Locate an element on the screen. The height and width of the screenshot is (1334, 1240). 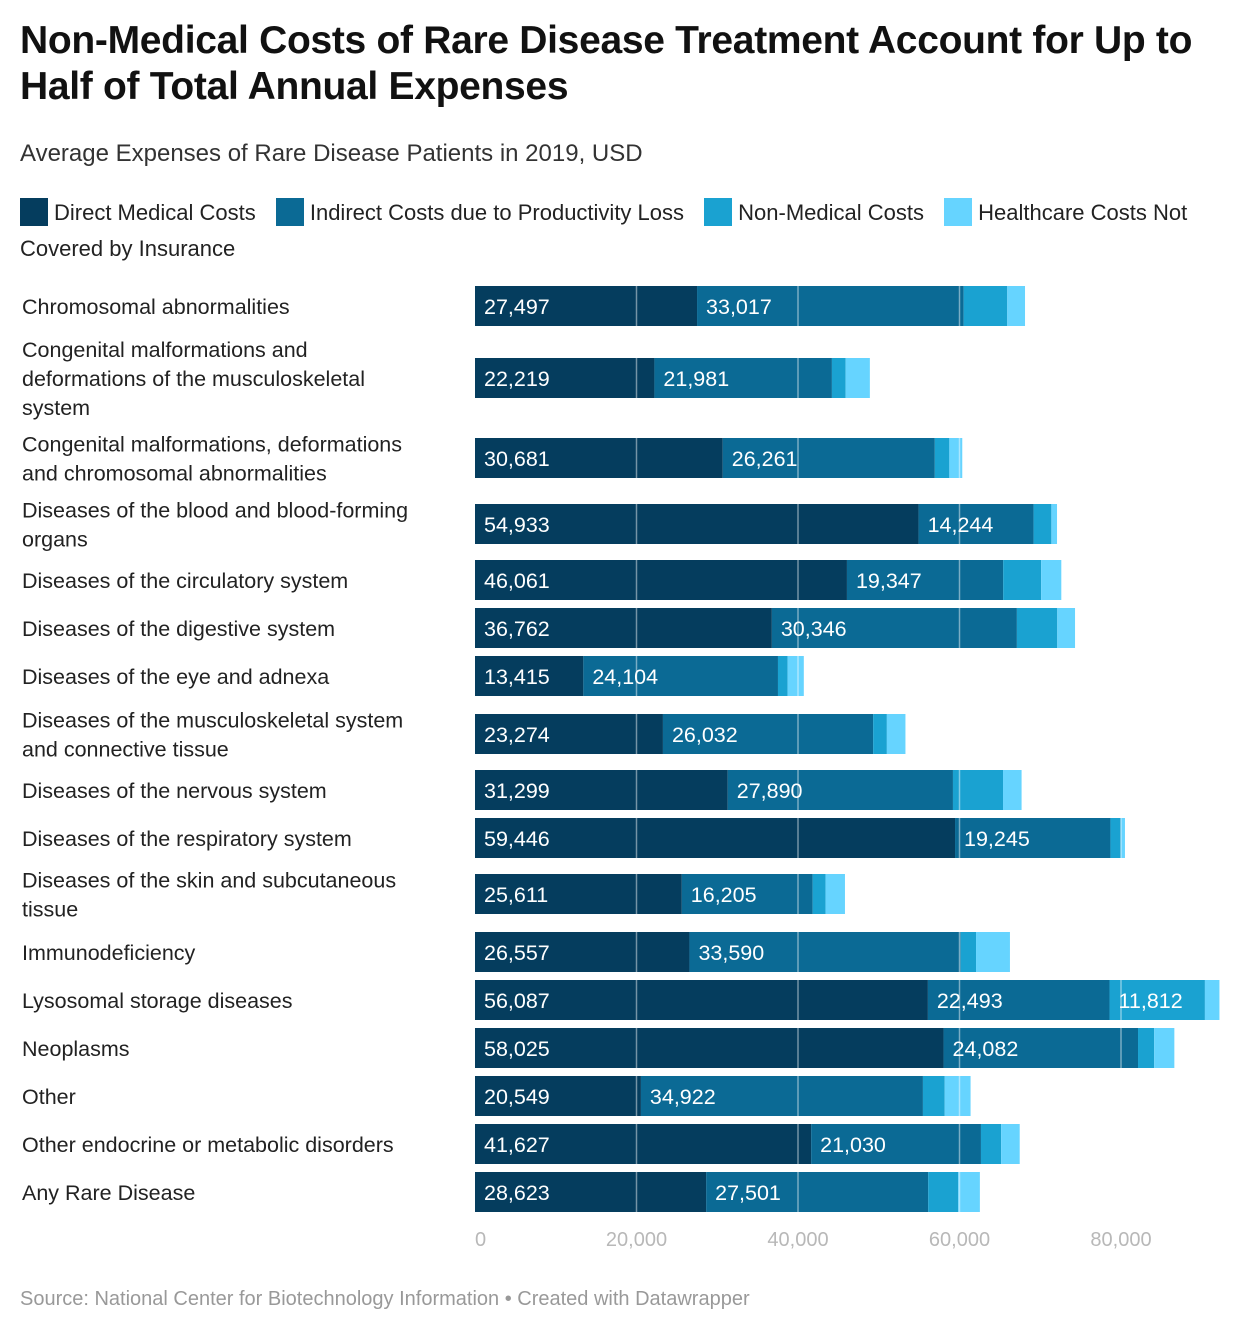
value-label: 30,681 is located at coordinates (517, 459).